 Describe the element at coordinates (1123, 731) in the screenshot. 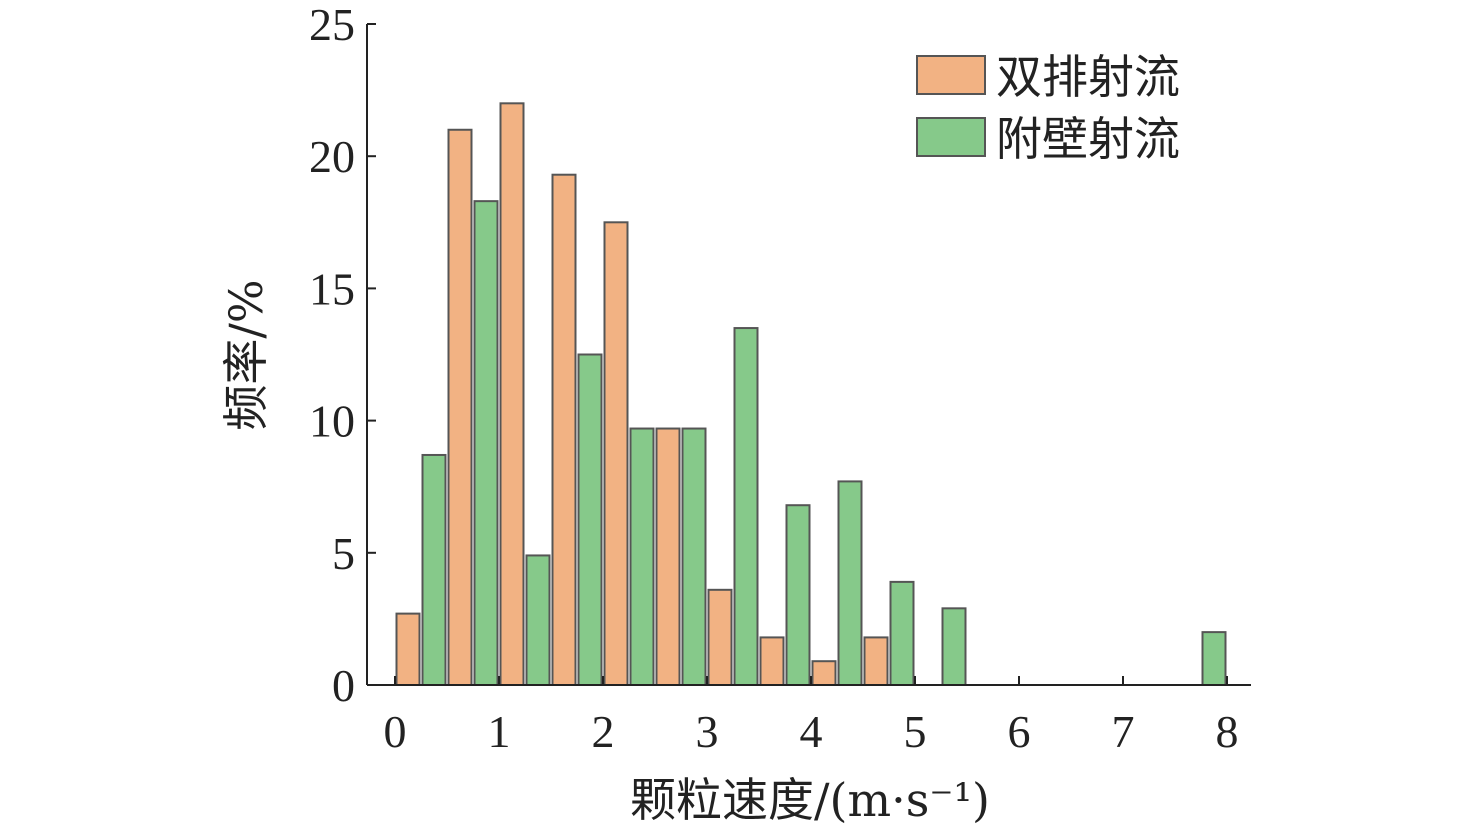

I see `x-tick-label-7: 7` at that location.